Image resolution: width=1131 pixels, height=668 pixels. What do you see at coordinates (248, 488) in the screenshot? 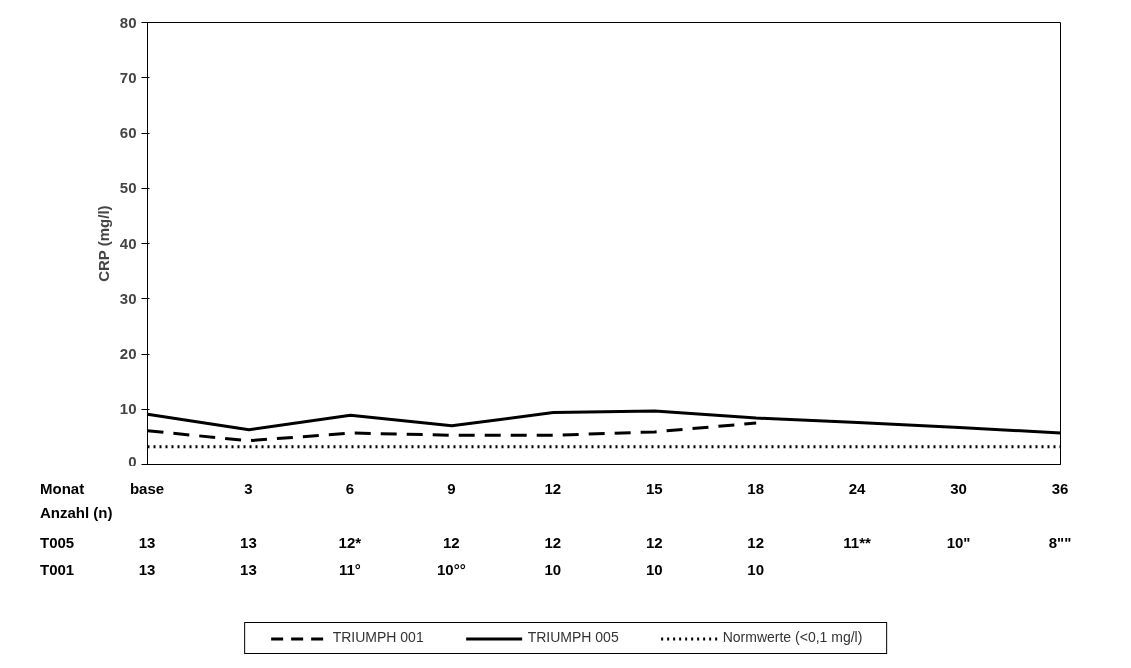
I see `x-tick-label: 3` at bounding box center [248, 488].